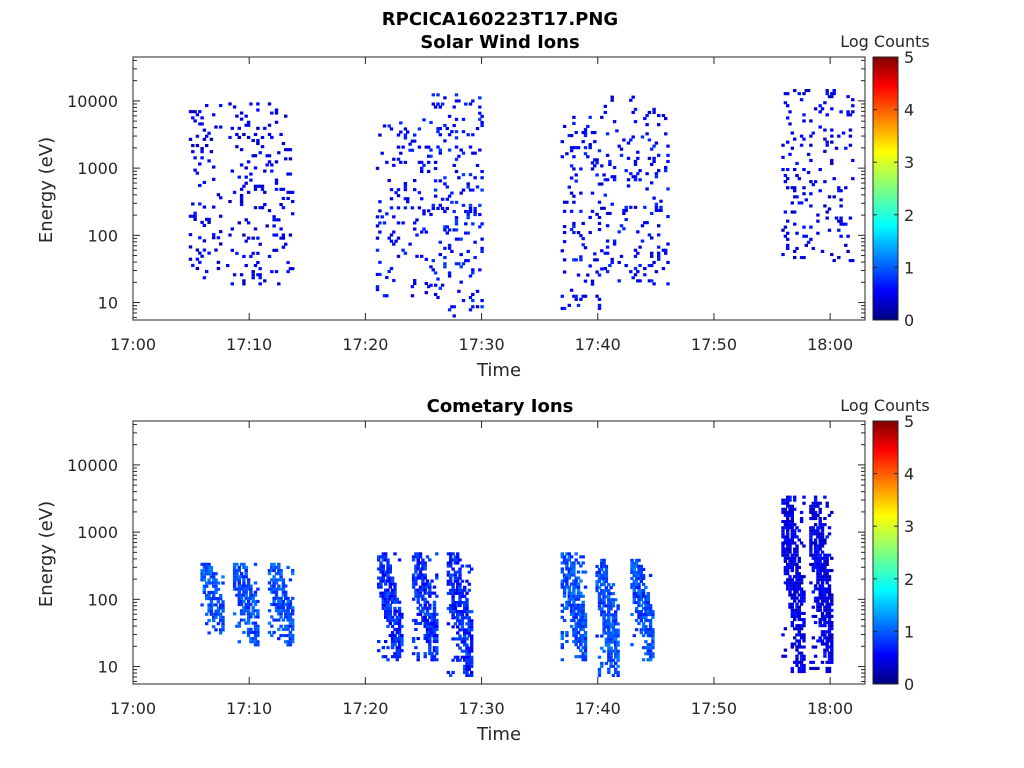  What do you see at coordinates (830, 344) in the screenshot?
I see `x-tick-label: 18:00` at bounding box center [830, 344].